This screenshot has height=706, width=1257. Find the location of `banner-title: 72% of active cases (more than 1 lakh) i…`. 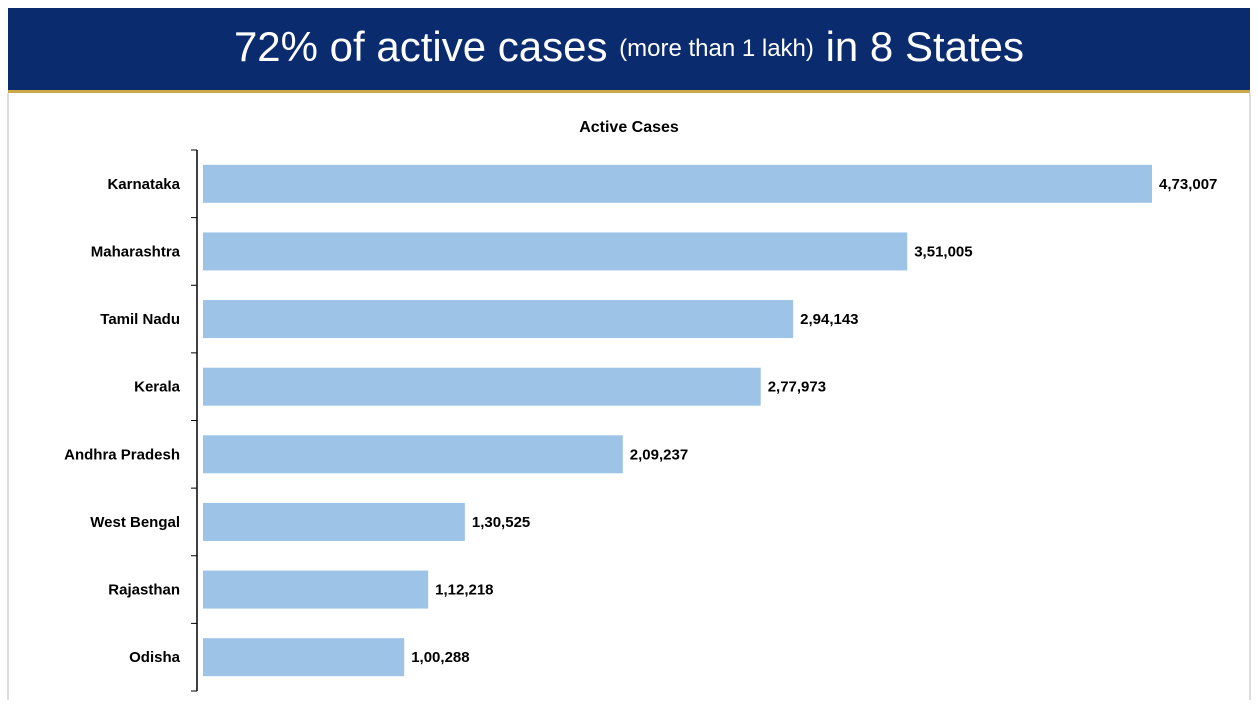

banner-title: 72% of active cases (more than 1 lakh) i… is located at coordinates (629, 46).